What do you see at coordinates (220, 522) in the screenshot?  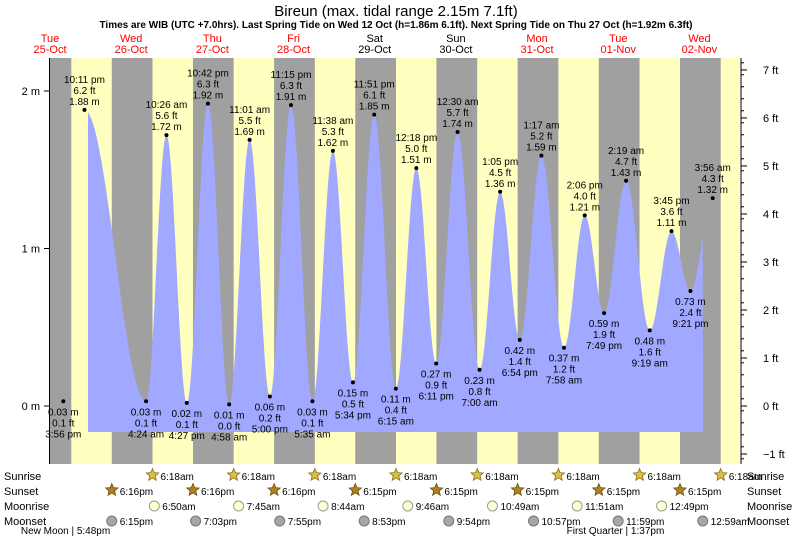 I see `moonset-time: 7:03pm` at bounding box center [220, 522].